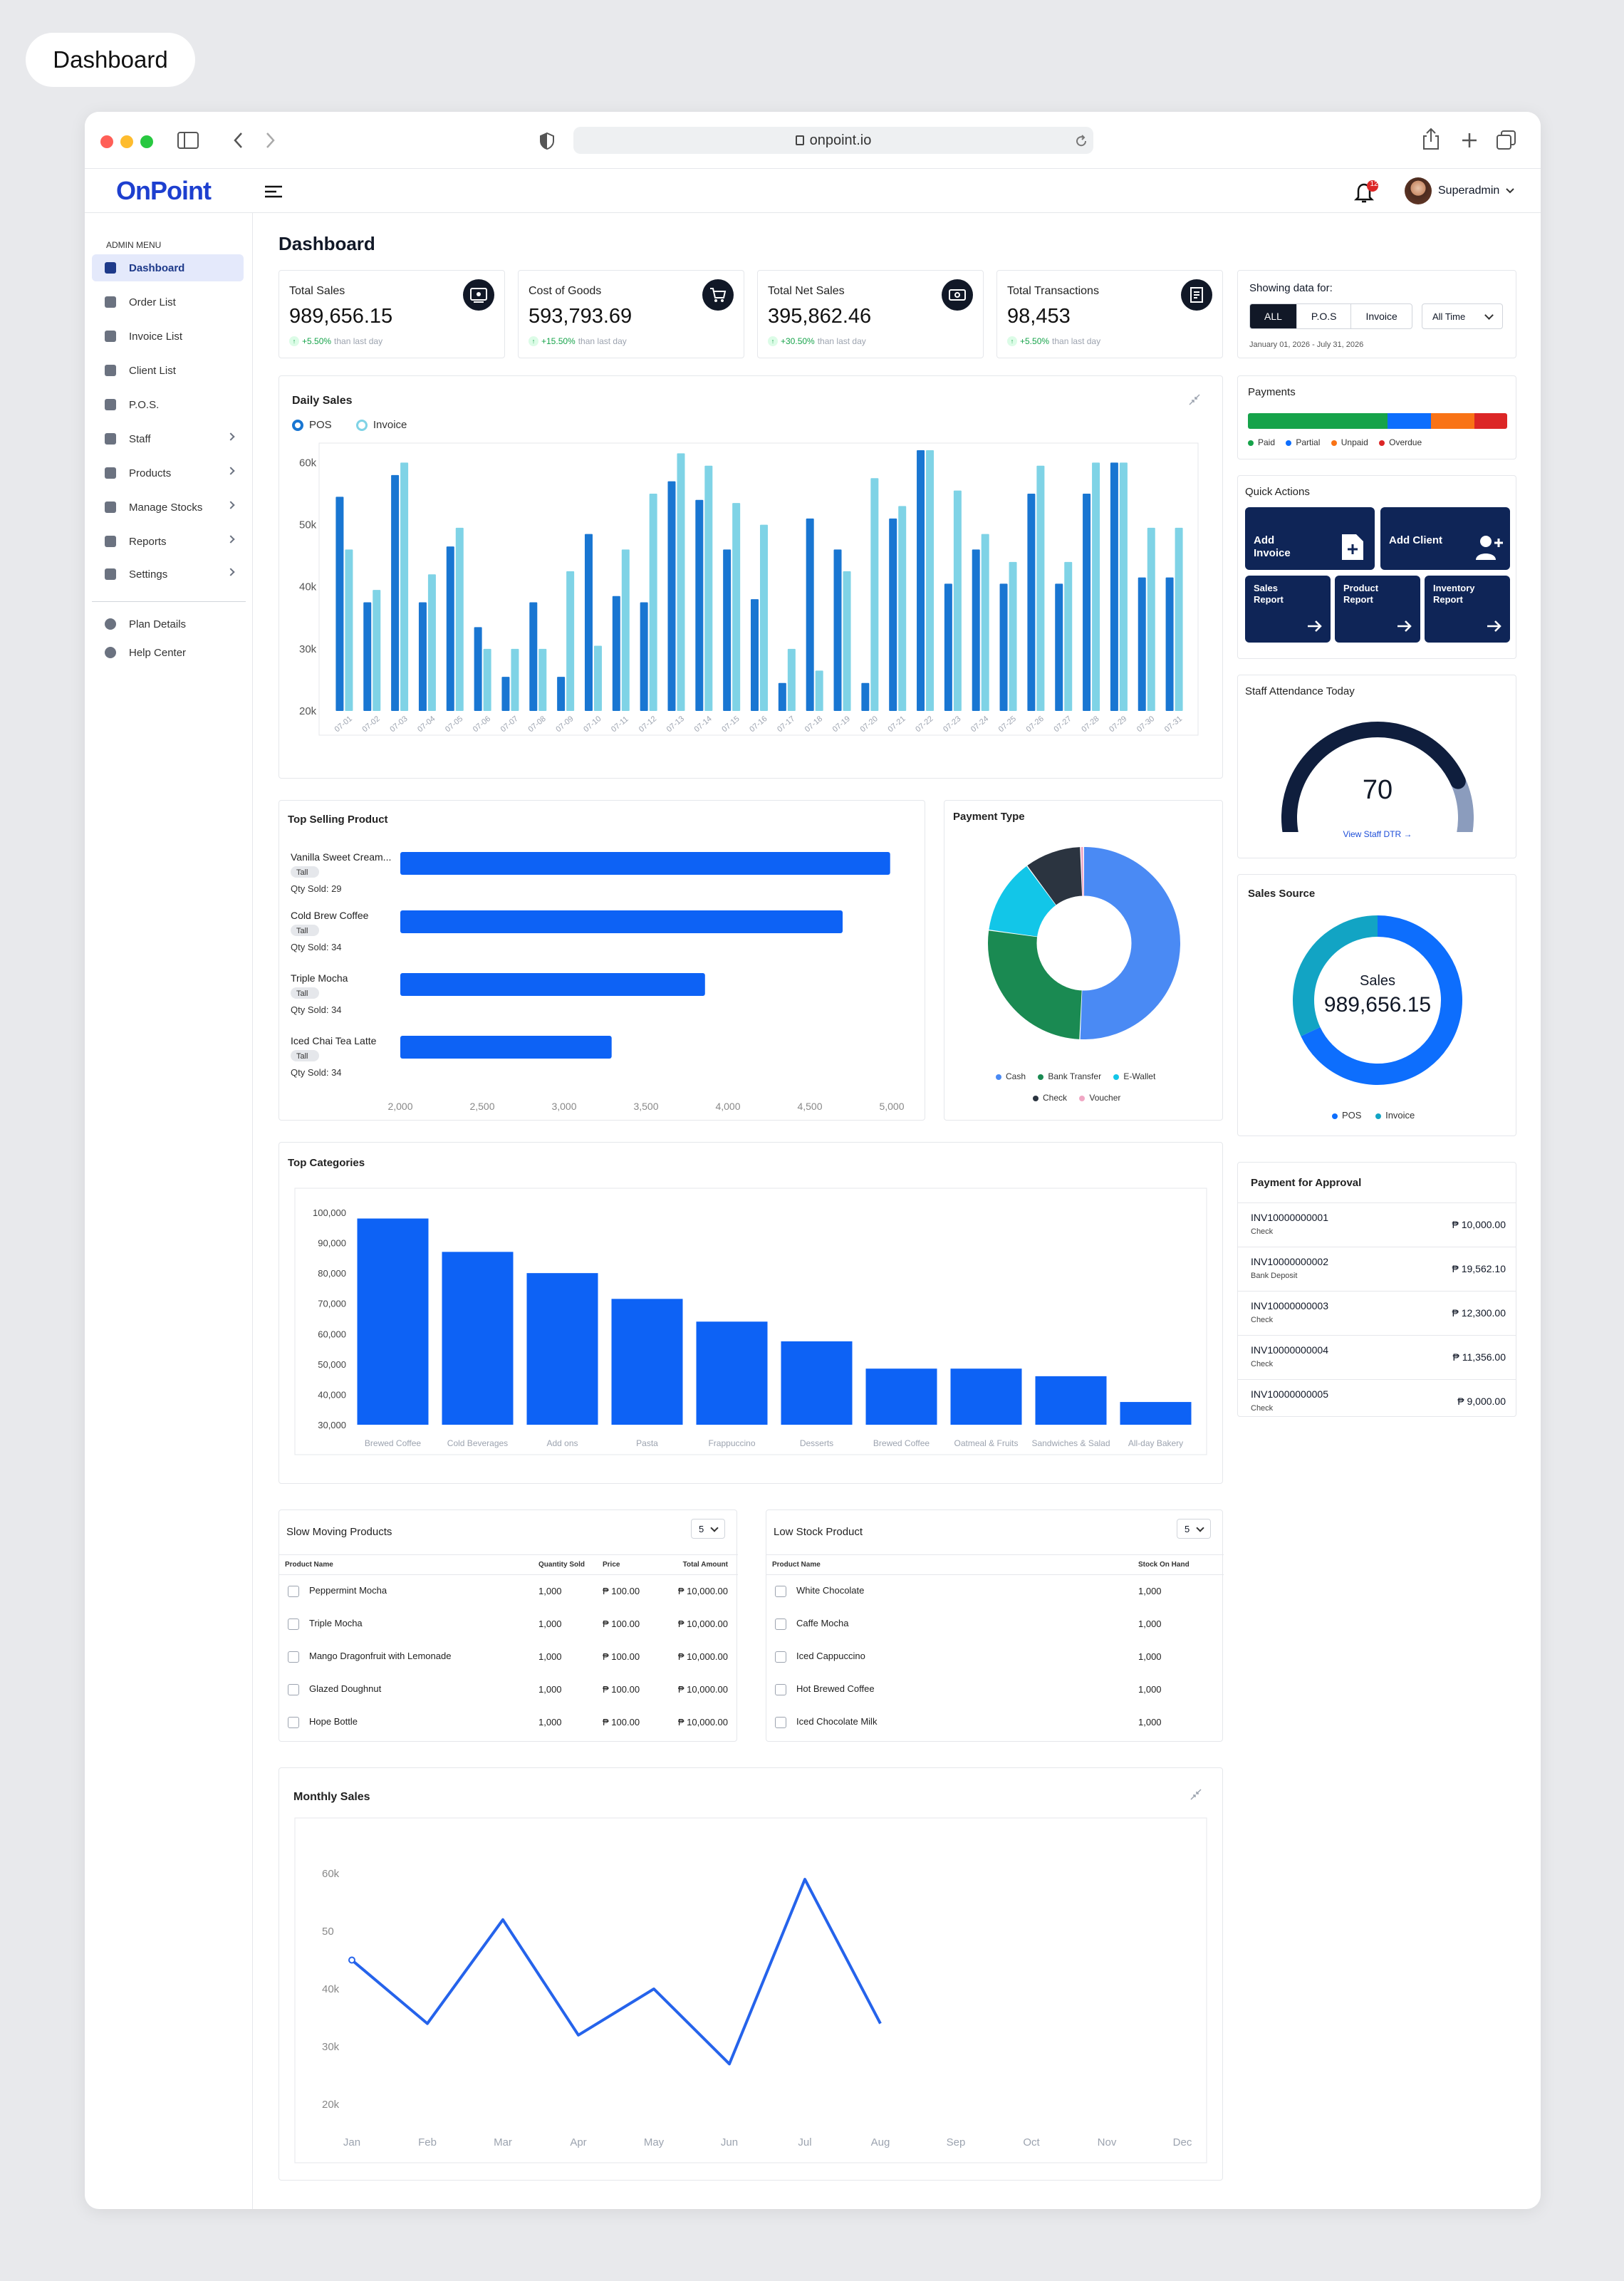 The height and width of the screenshot is (2281, 1624). Describe the element at coordinates (399, 1106) in the screenshot. I see `x-tick-label: 2,000` at that location.